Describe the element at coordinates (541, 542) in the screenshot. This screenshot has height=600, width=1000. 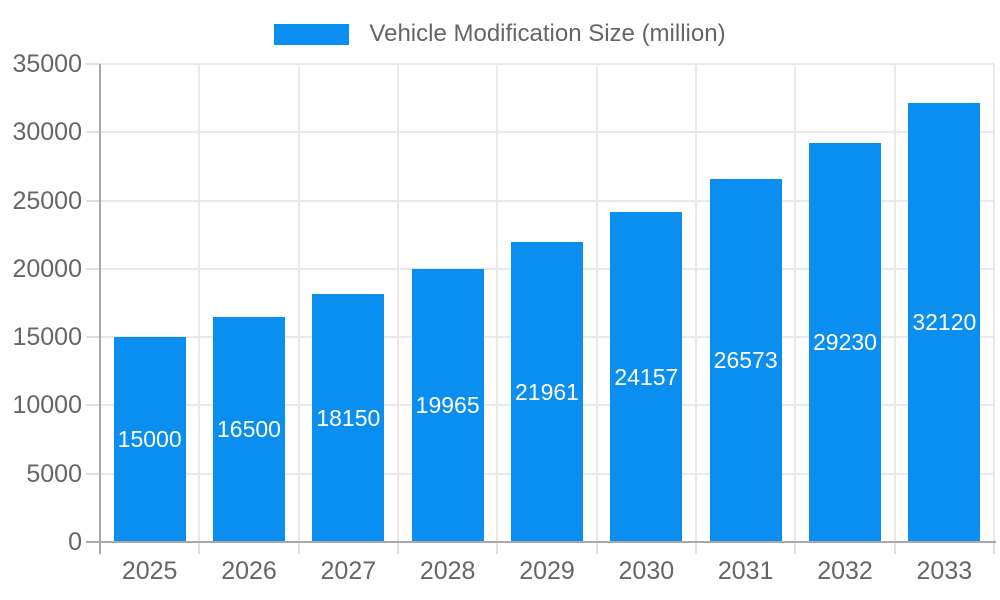
I see `x-axis-line` at that location.